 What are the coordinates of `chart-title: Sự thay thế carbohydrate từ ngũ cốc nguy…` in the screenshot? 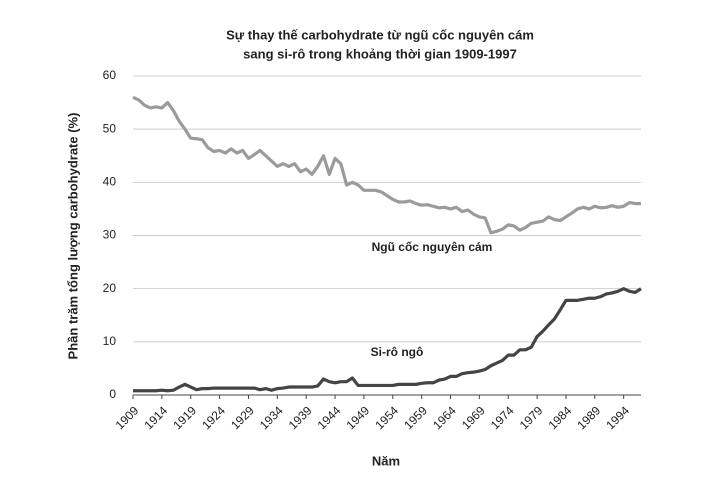 It's located at (380, 34).